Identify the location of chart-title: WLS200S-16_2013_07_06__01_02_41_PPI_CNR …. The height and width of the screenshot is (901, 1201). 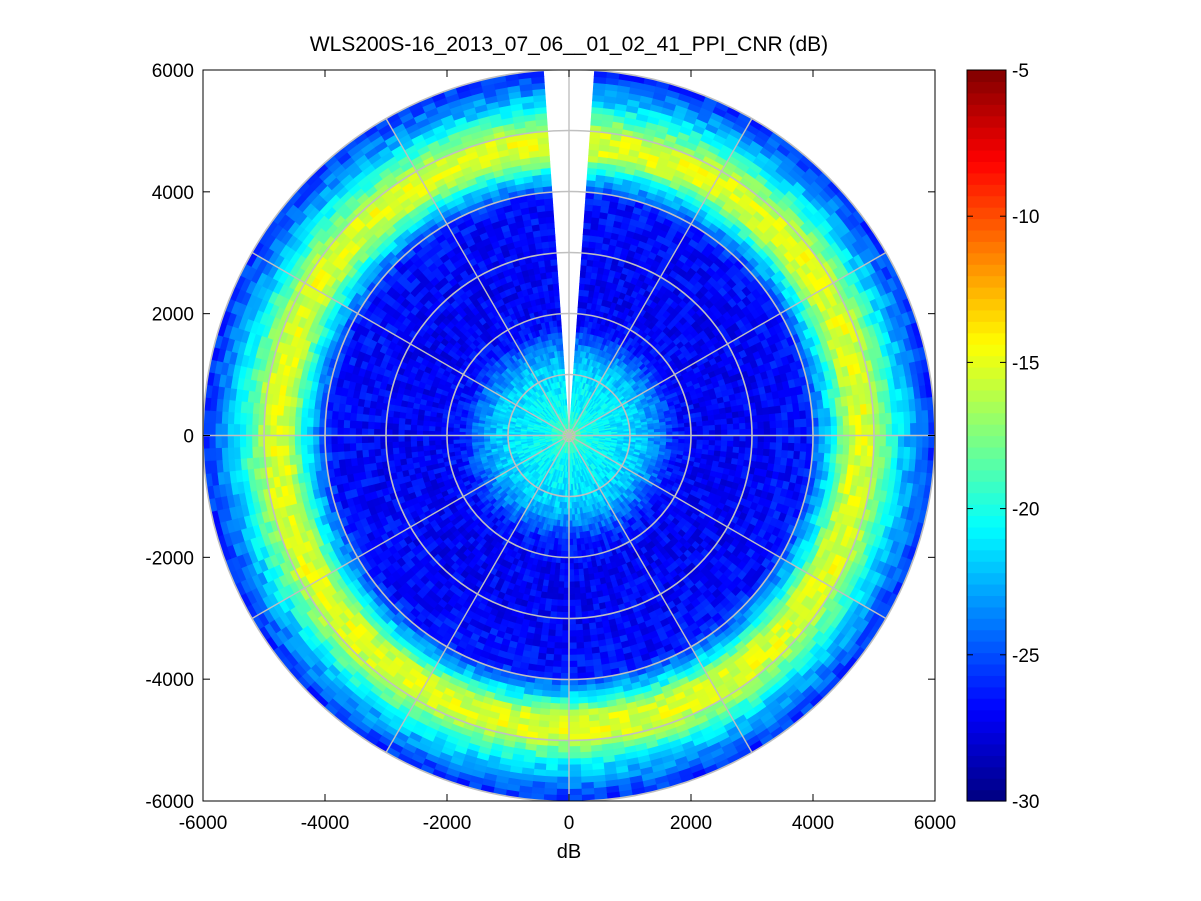
(569, 44).